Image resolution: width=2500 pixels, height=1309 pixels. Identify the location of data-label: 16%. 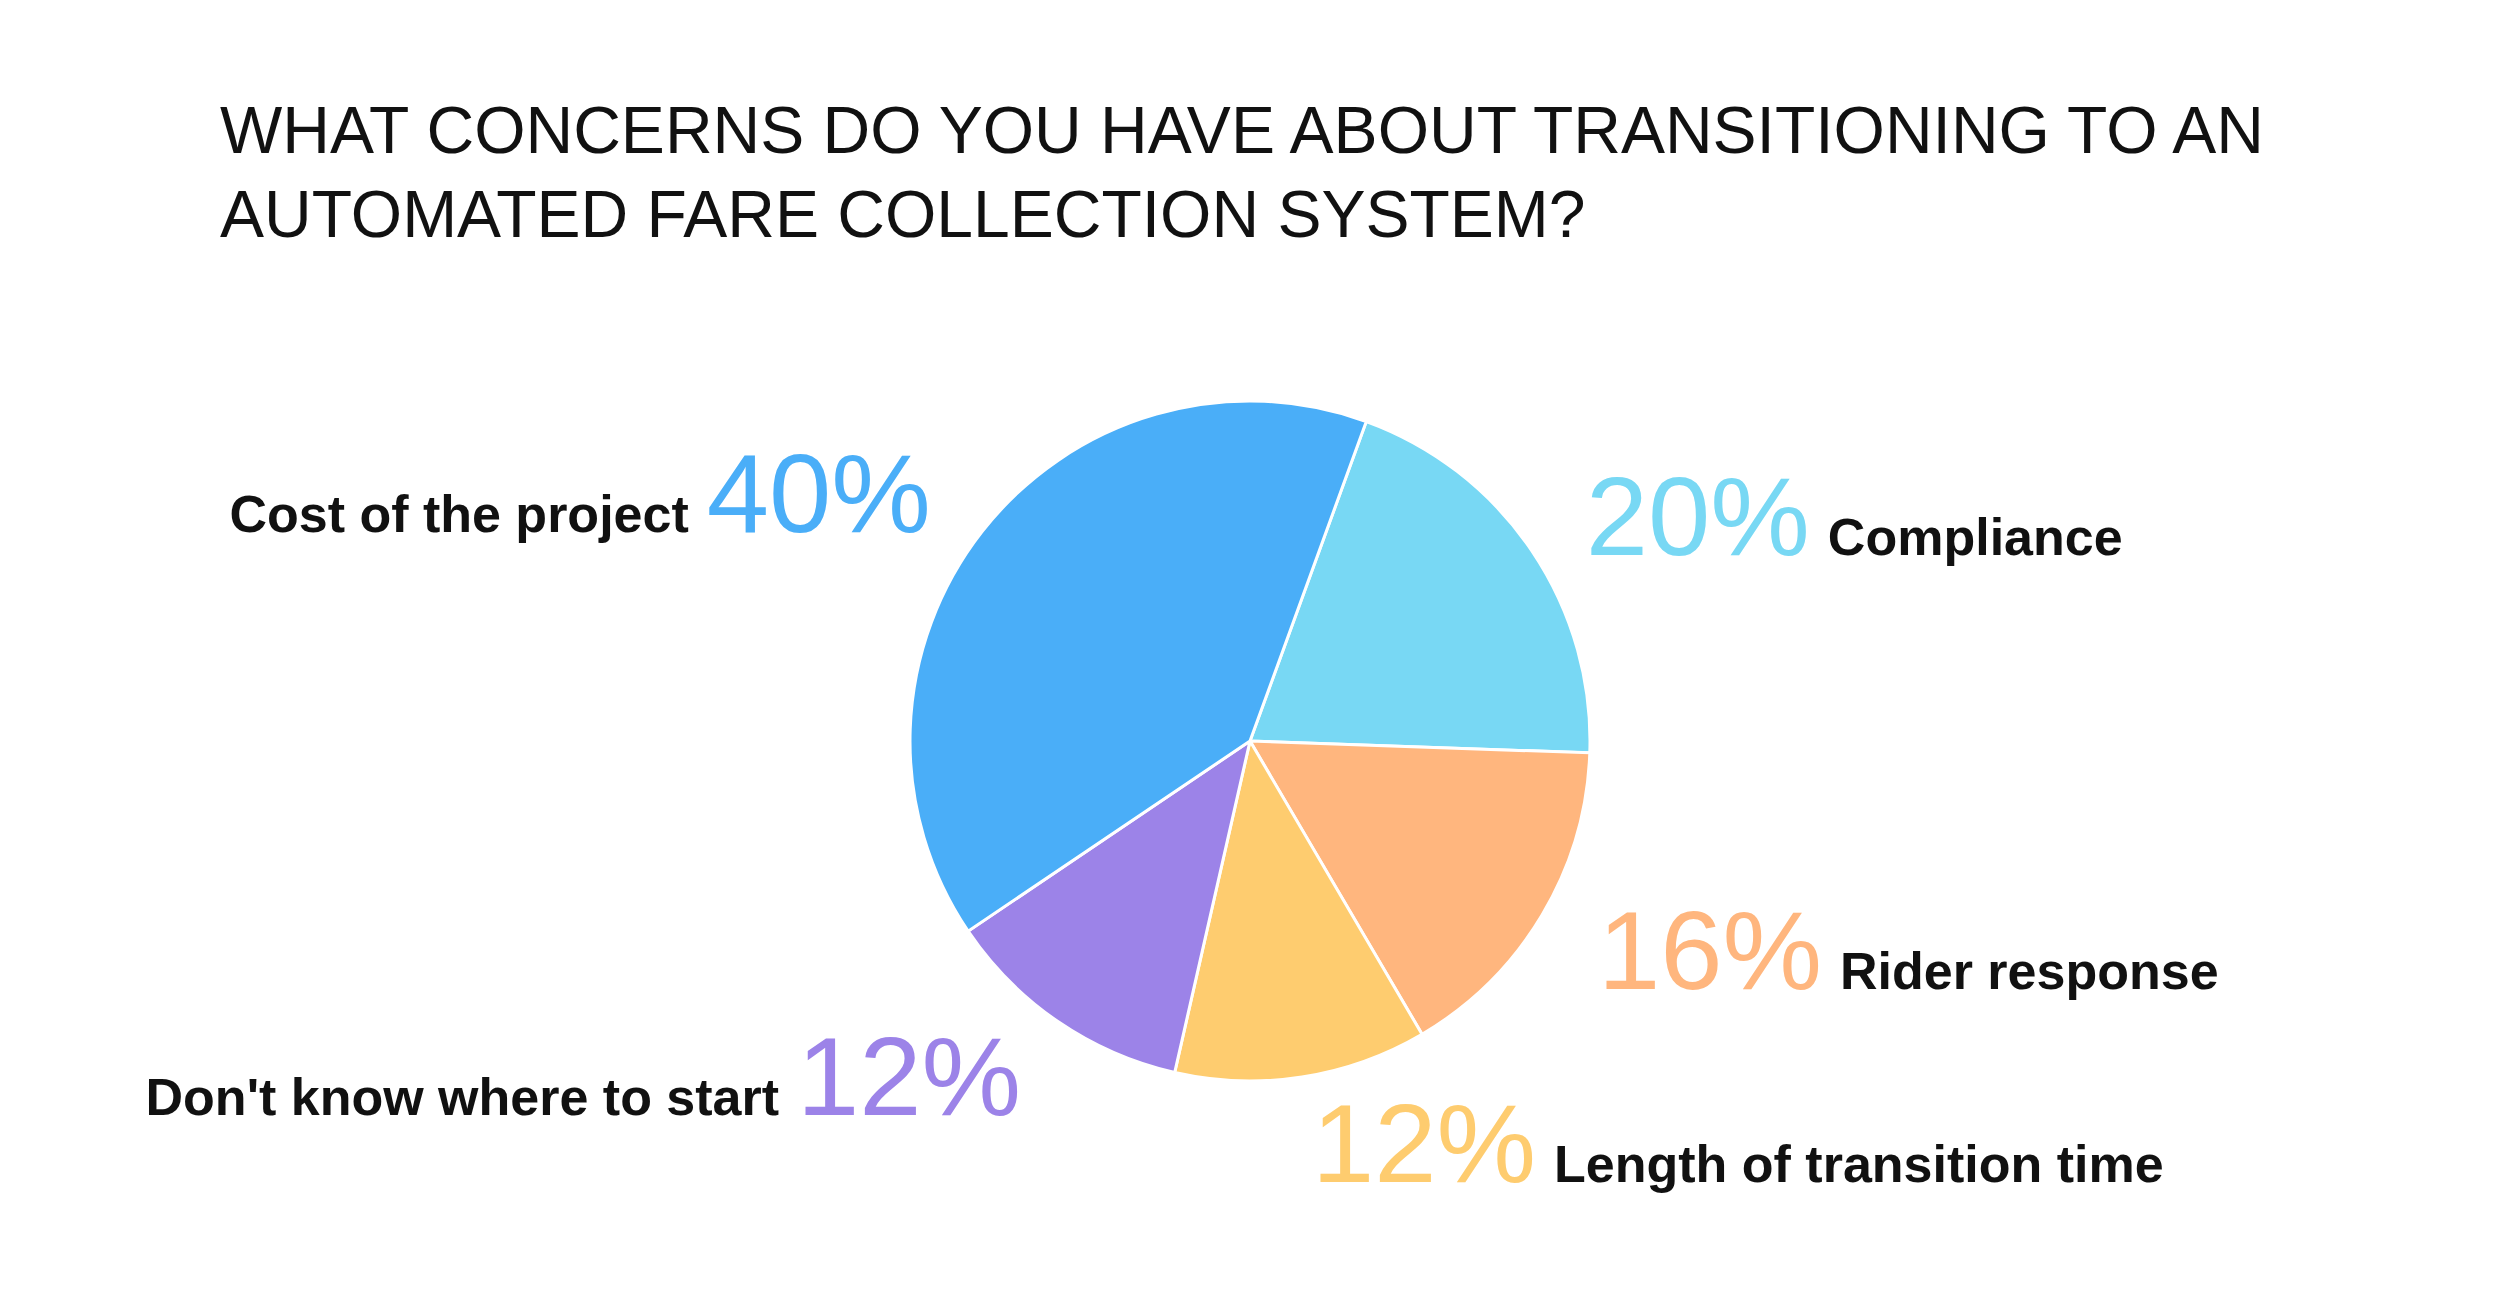
(1710, 950).